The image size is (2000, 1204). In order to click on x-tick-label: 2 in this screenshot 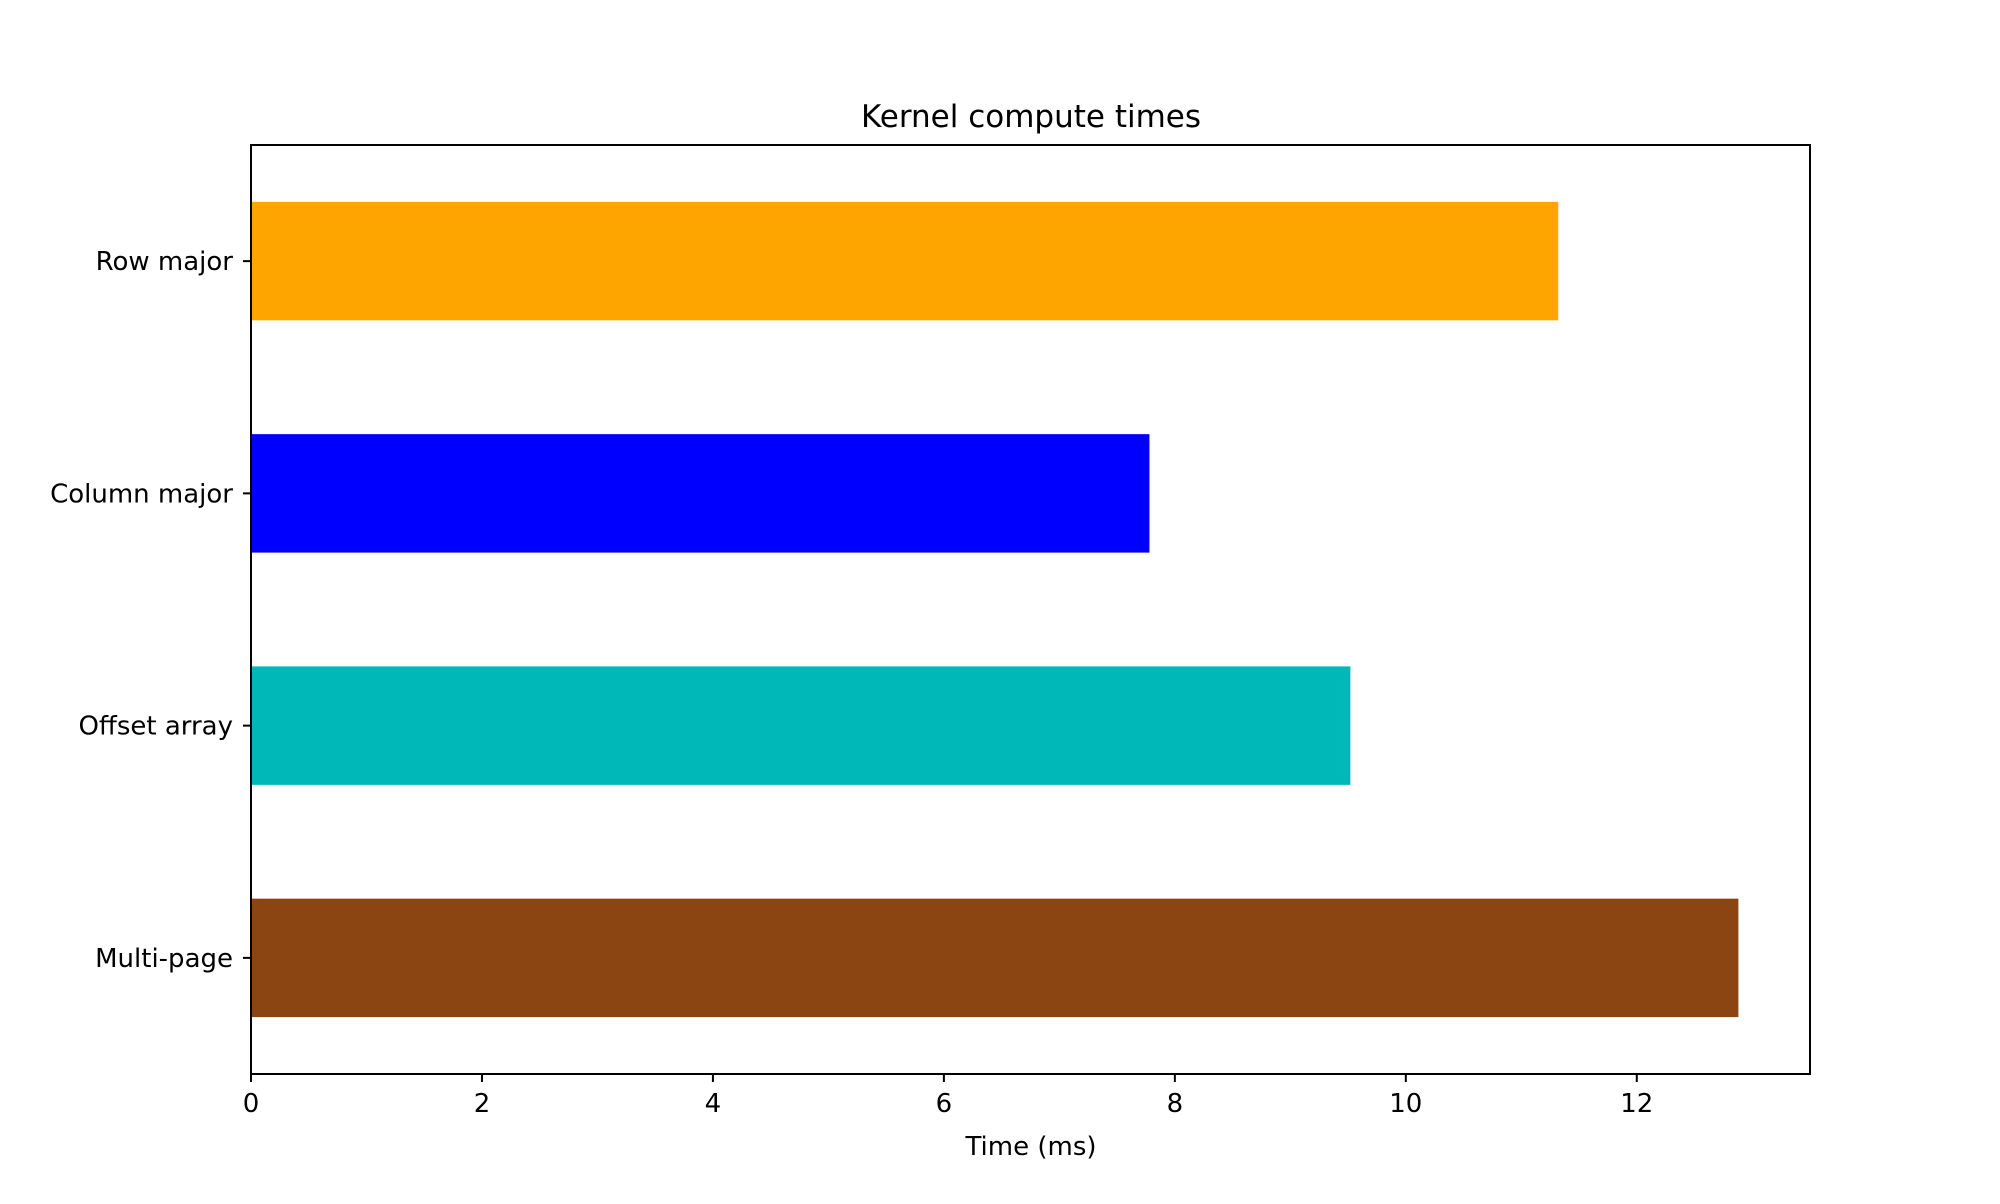, I will do `click(482, 1104)`.